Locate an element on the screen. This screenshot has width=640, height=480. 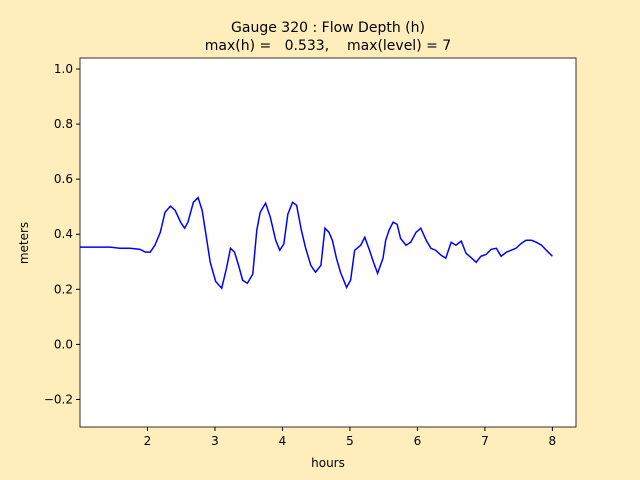
y-tick-label: 0.2 is located at coordinates (63, 289).